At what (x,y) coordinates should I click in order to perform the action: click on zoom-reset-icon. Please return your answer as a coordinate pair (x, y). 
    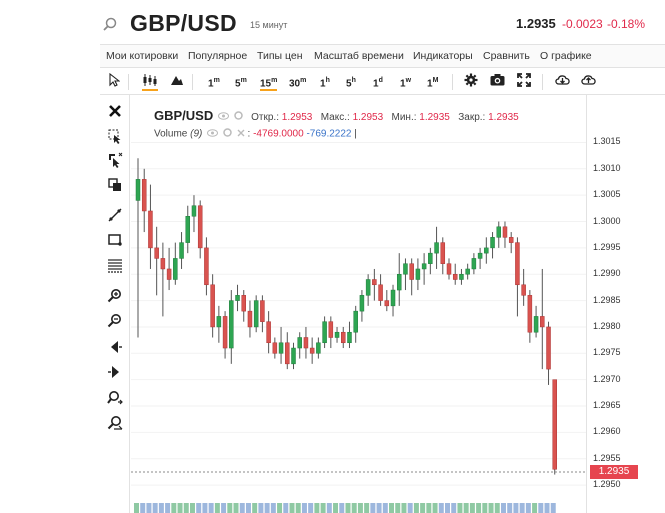
    Looking at the image, I should click on (115, 423).